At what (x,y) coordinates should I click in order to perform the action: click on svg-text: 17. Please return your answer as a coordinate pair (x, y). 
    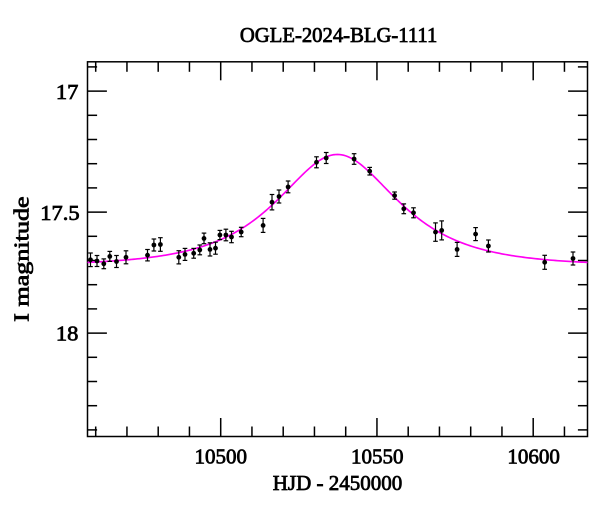
    Looking at the image, I should click on (67, 92).